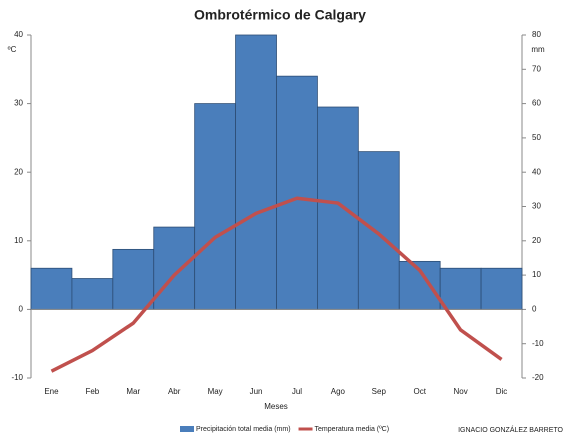 Image resolution: width=567 pixels, height=437 pixels. I want to click on y-tick-label: 40, so click(18, 34).